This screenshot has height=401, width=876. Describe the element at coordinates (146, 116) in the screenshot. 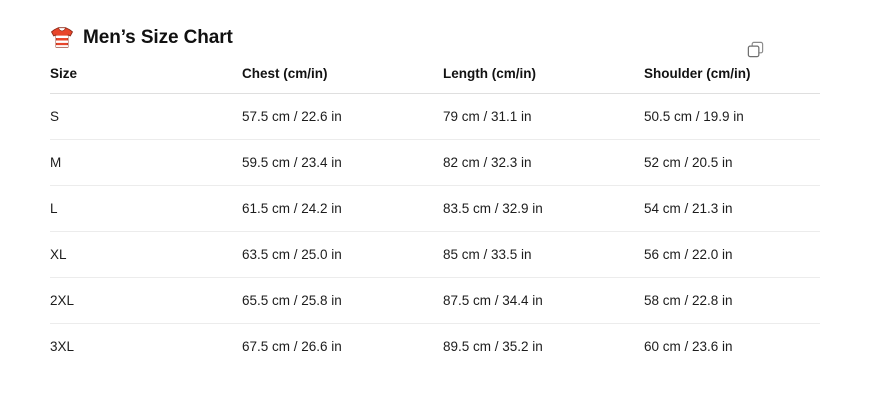

I see `cell-size: S` at that location.